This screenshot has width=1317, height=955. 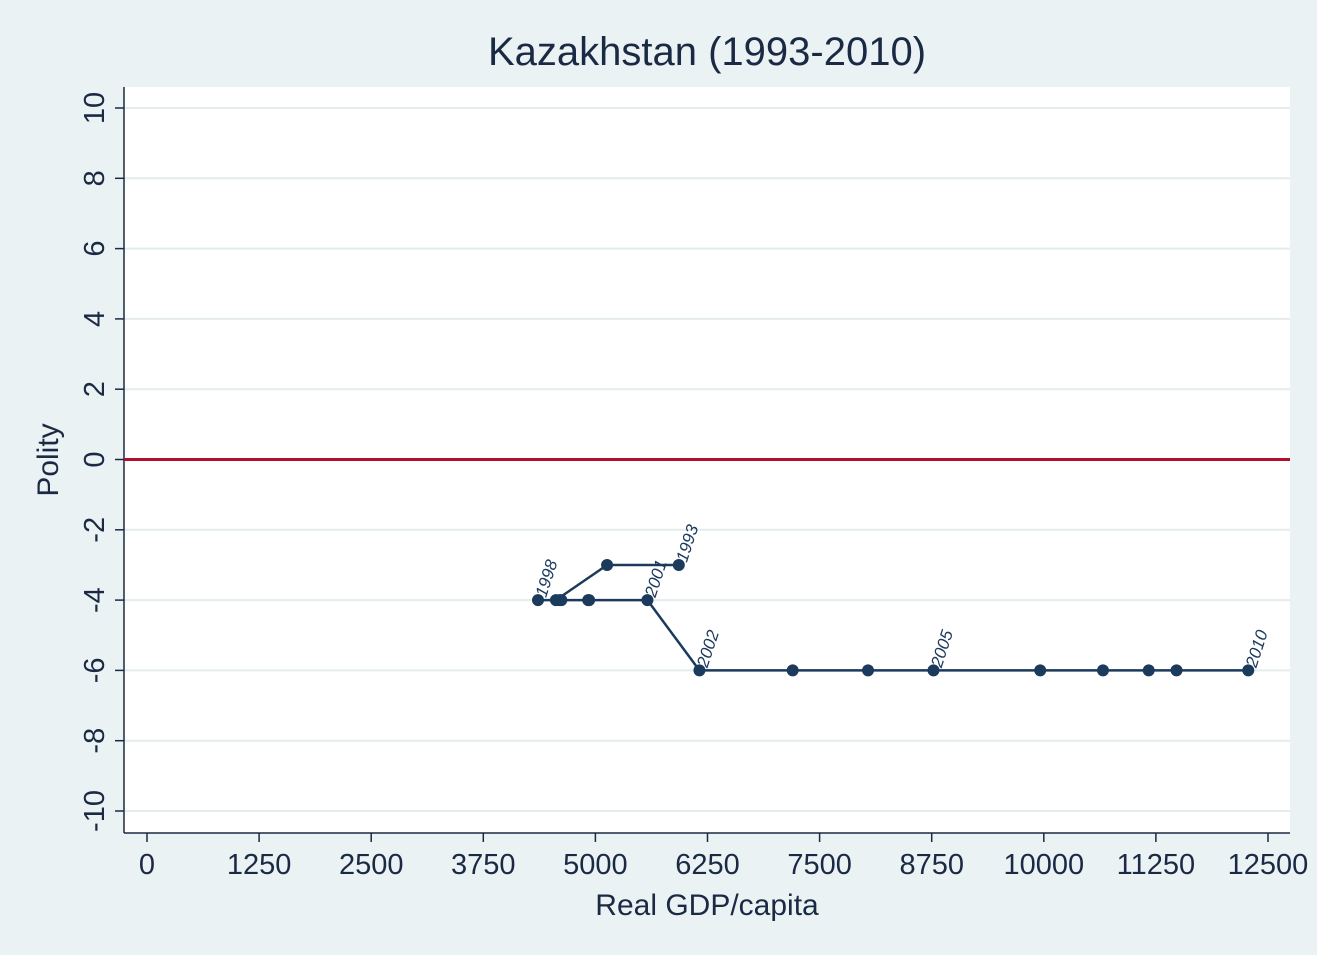 I want to click on y-tick-label: -10, so click(x=95, y=811).